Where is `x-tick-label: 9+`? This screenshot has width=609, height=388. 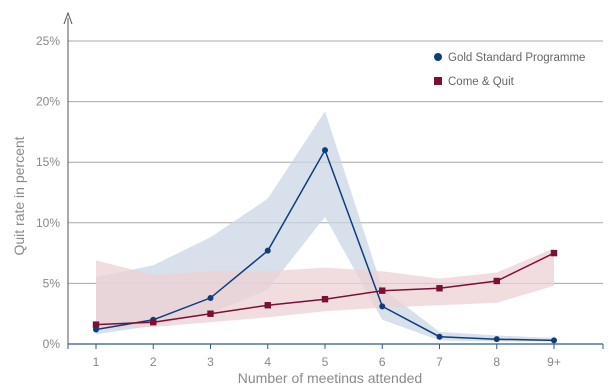
x-tick-label: 9+ is located at coordinates (554, 362).